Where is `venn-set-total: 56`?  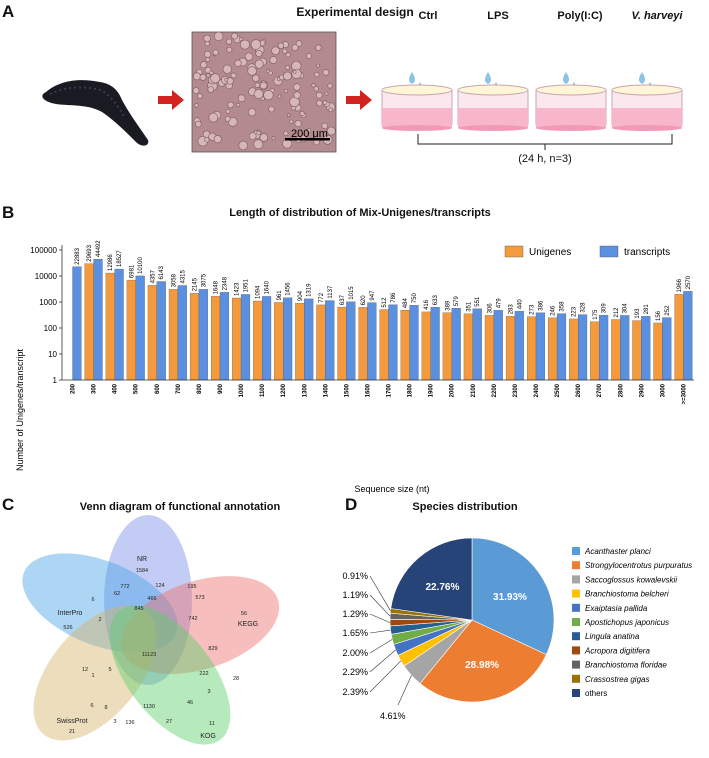 venn-set-total: 56 is located at coordinates (244, 614).